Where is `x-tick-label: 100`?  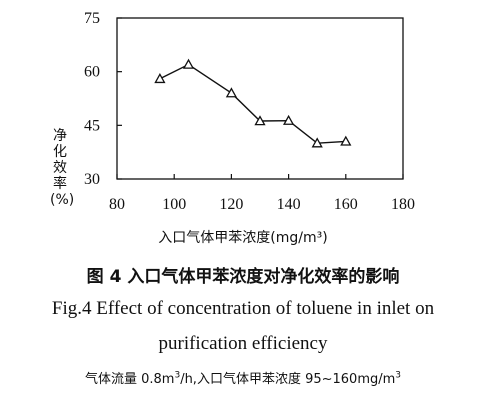
x-tick-label: 100 is located at coordinates (174, 204).